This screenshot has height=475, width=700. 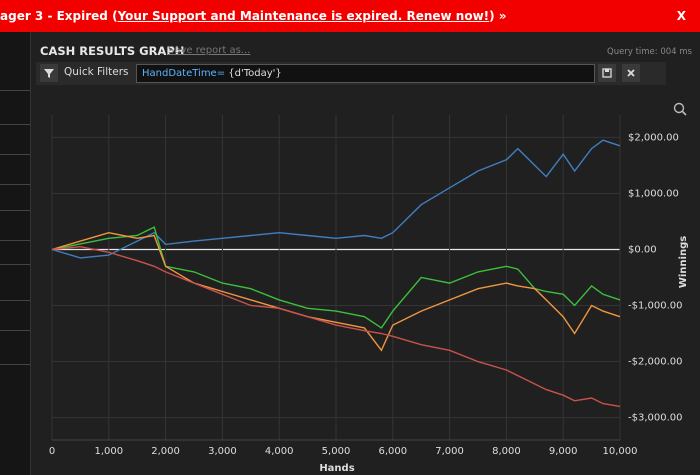 I want to click on close-banner: X, so click(x=681, y=16).